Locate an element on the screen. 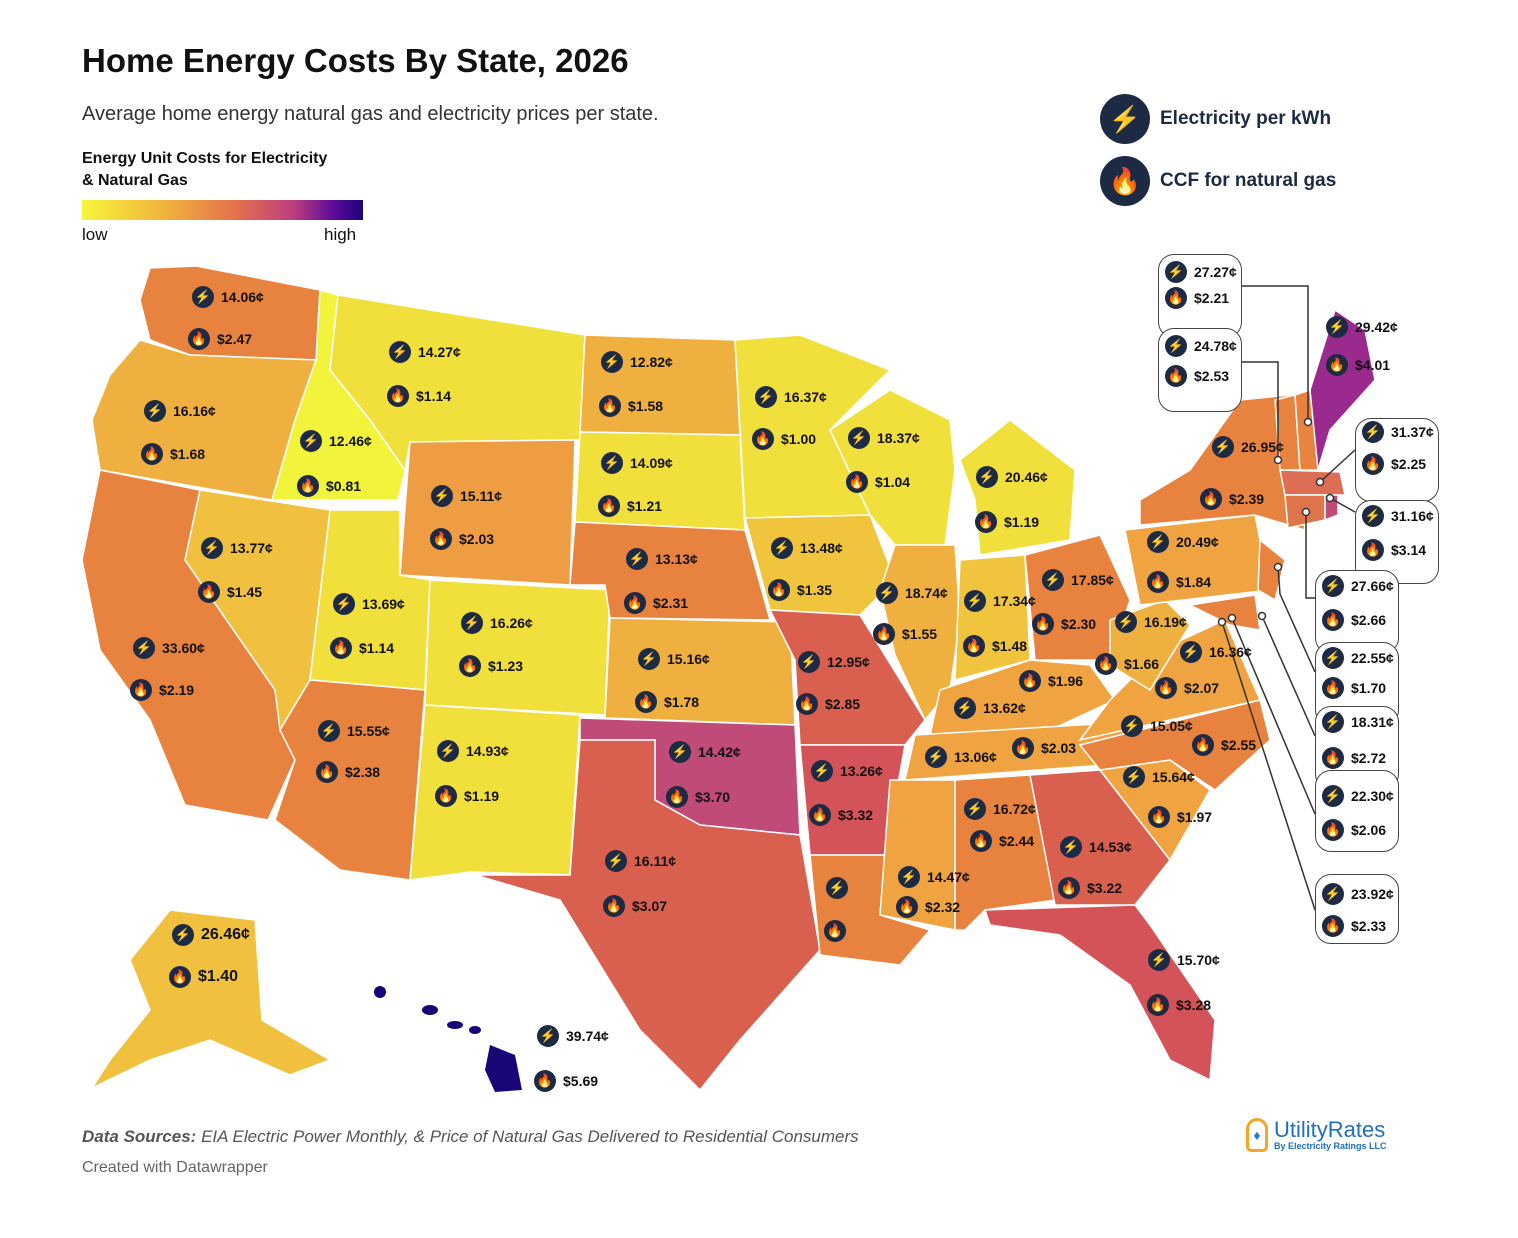  state-label-ne-gas: 🔥 $2.31 is located at coordinates (656, 603).